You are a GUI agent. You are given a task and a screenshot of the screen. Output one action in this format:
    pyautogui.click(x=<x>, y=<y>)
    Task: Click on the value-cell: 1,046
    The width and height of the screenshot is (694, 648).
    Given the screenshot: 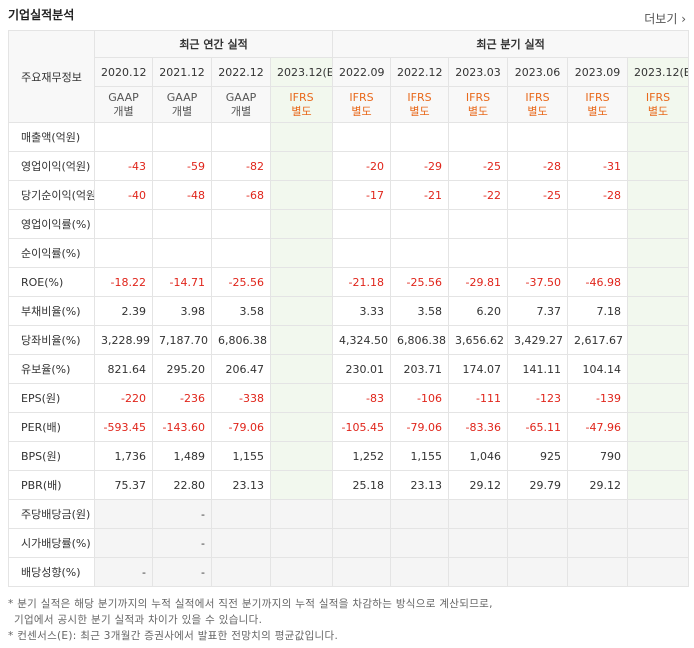 What is the action you would take?
    pyautogui.click(x=478, y=456)
    